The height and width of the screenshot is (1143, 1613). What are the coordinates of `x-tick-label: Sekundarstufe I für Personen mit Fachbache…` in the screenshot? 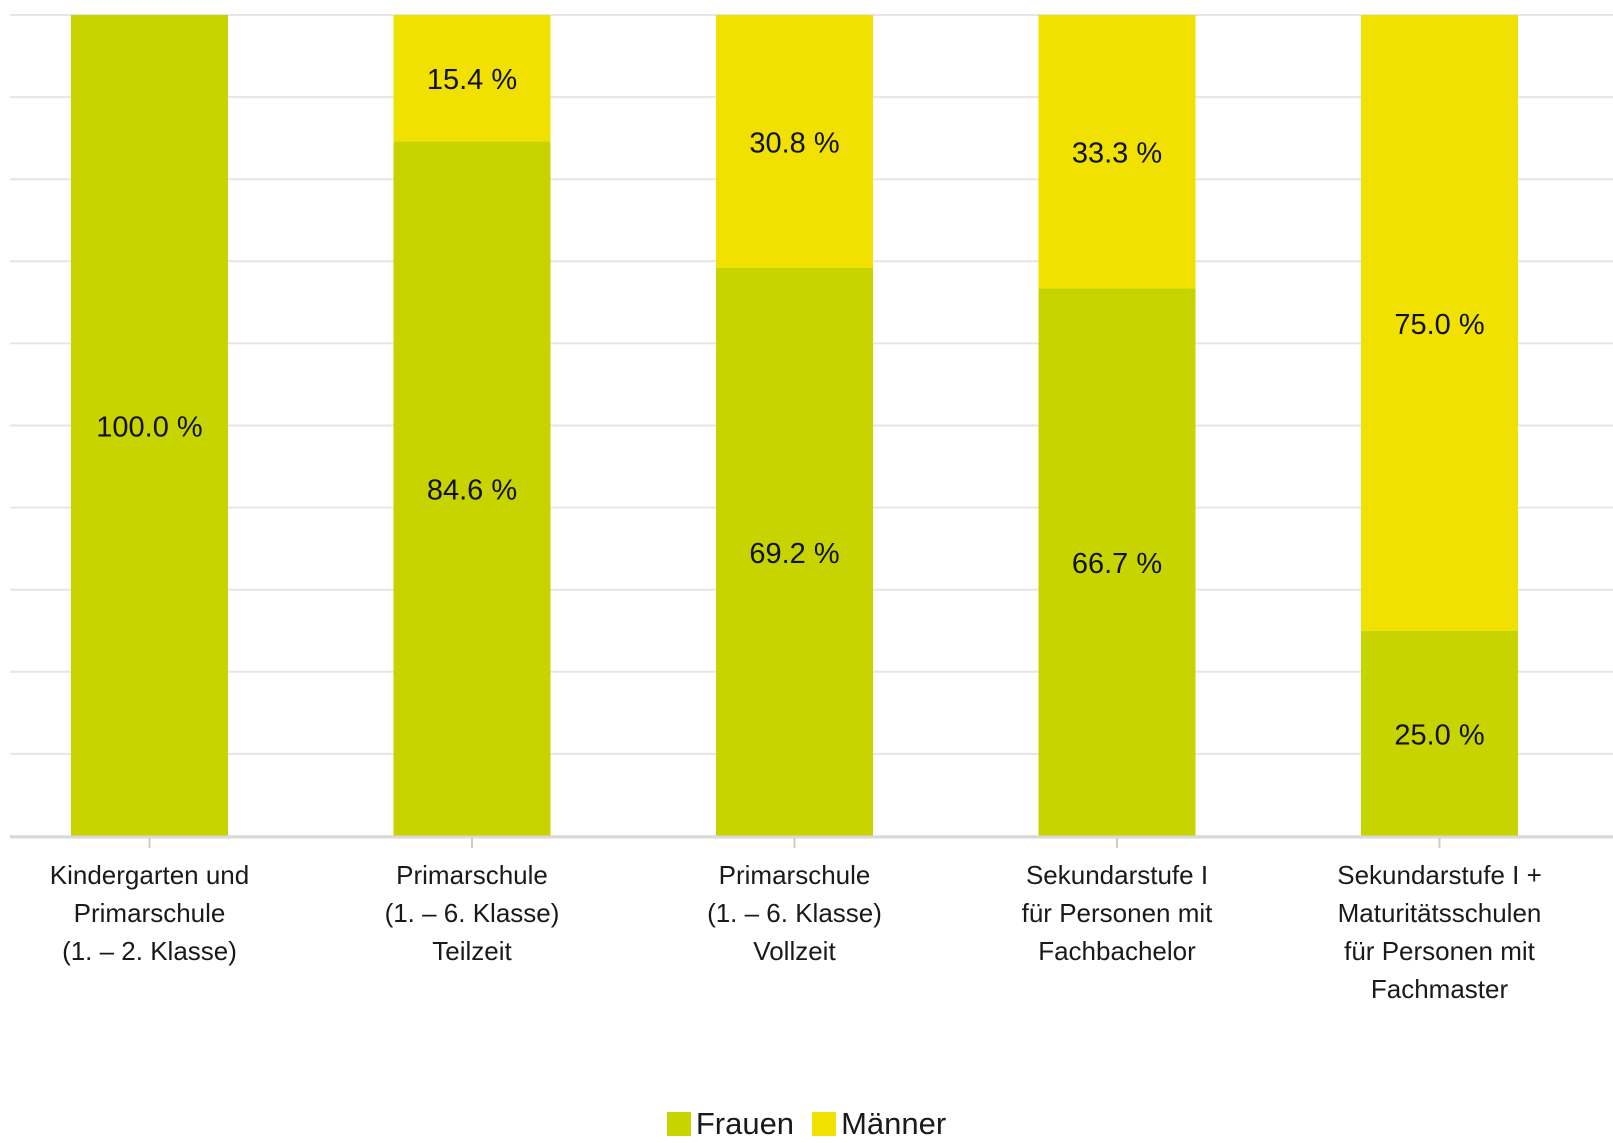 It's located at (1118, 913).